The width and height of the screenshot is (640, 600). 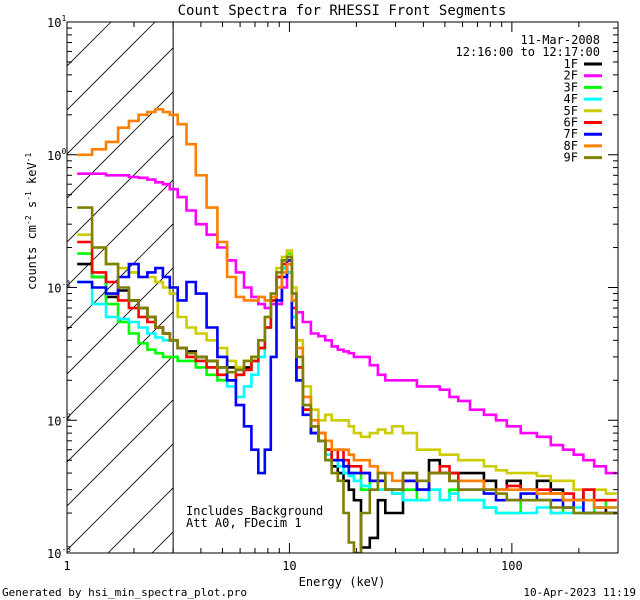 I want to click on timestamp-label: 10-Apr-2023 11:19, so click(x=579, y=592).